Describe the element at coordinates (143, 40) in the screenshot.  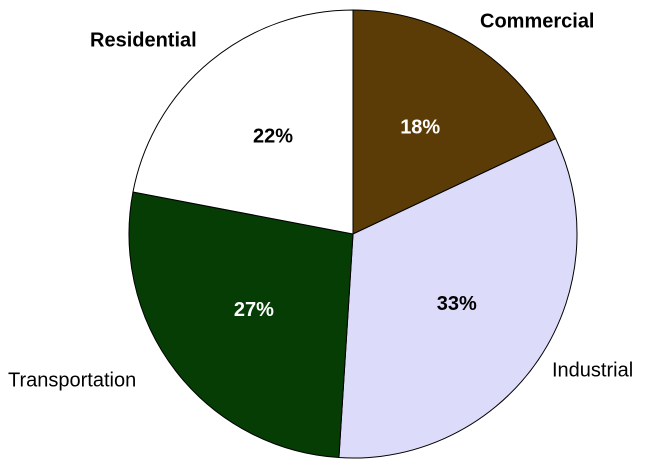
I see `category-label-residential: Residential` at that location.